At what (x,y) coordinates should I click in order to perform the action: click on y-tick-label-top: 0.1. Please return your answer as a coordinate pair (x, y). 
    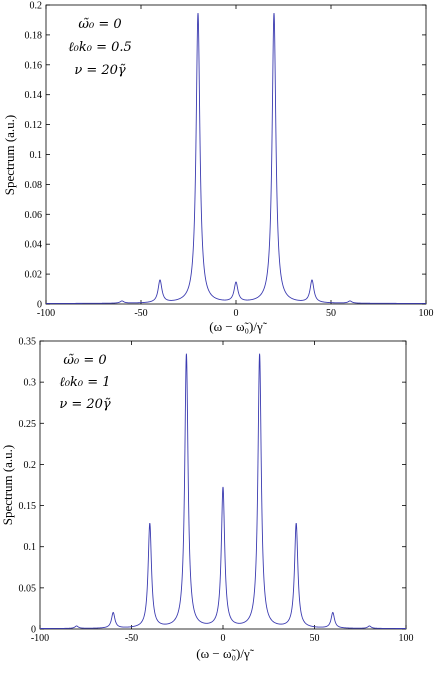
    Looking at the image, I should click on (36, 155).